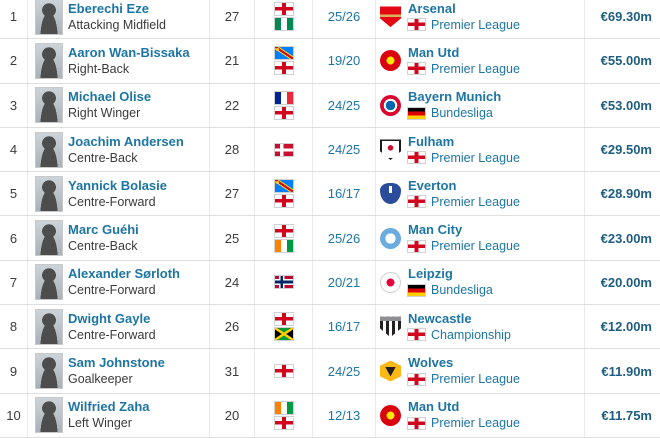 The image size is (660, 438). I want to click on club-name-link: Arsenal, so click(432, 8).